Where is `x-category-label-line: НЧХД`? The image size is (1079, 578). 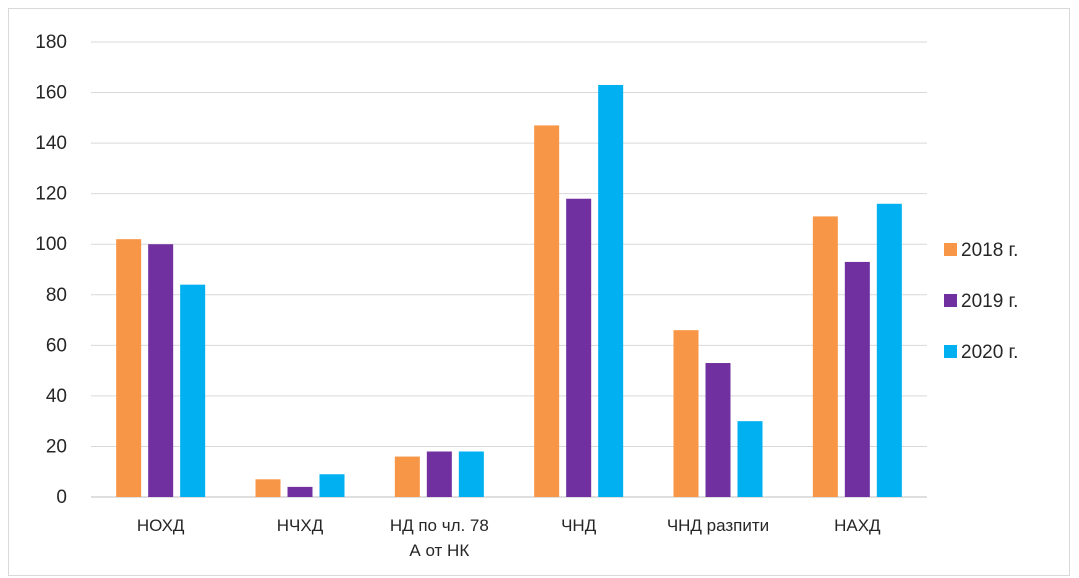 x-category-label-line: НЧХД is located at coordinates (300, 525).